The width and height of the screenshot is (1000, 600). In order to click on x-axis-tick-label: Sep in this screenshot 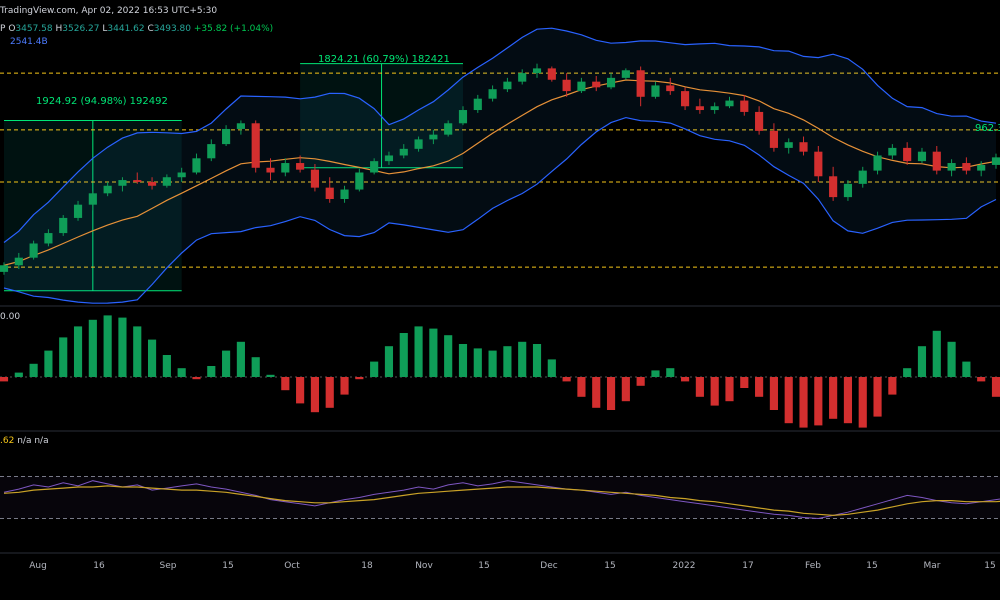, I will do `click(168, 566)`.